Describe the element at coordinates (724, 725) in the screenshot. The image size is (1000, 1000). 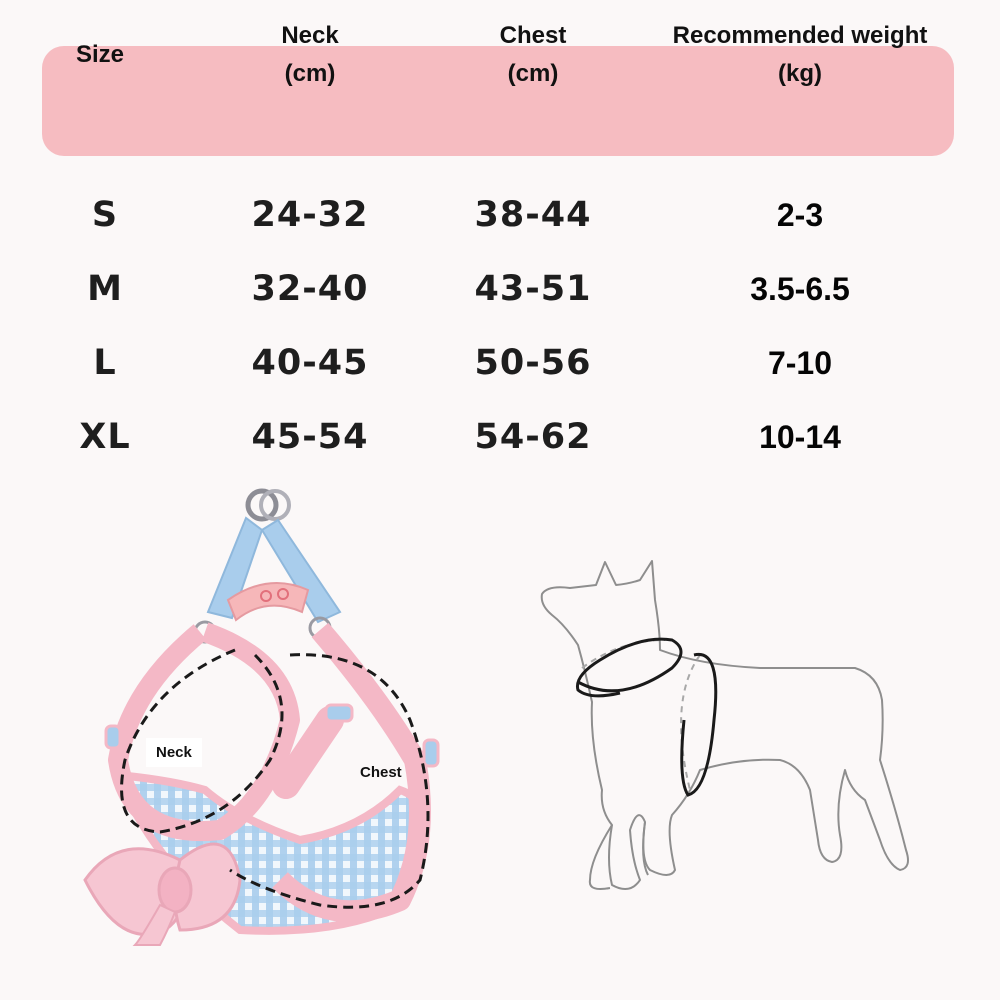
I see `dog-outline-illustration` at that location.